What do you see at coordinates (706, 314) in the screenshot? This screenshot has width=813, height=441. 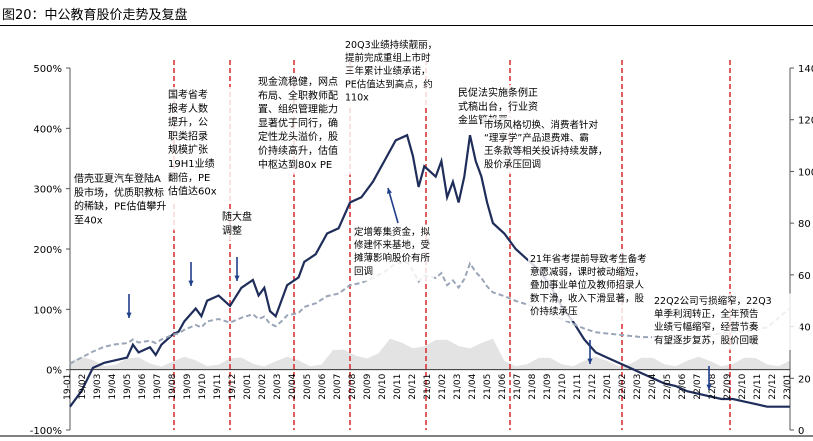 I see `annotation-line: 单季利润转正，全年预告` at bounding box center [706, 314].